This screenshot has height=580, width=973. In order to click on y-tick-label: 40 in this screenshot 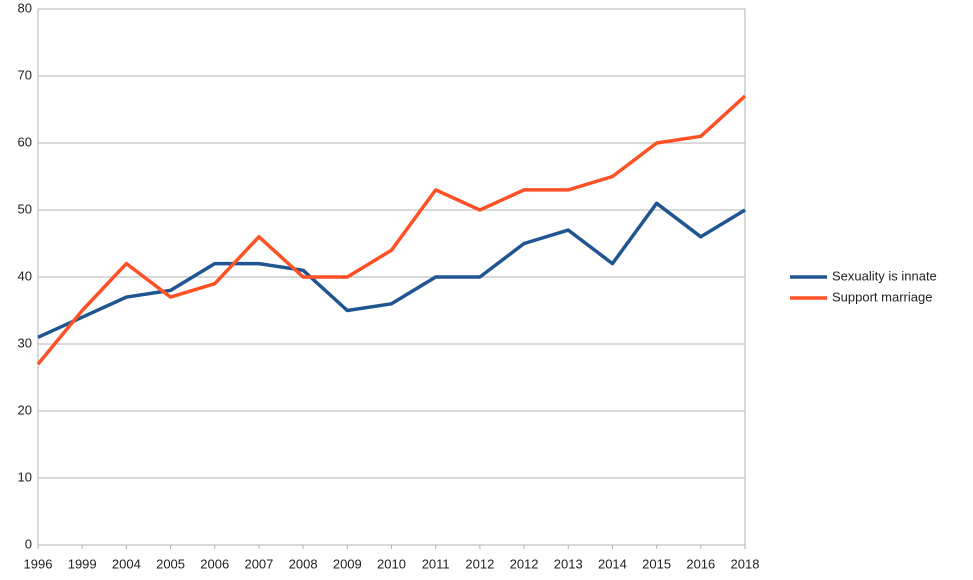, I will do `click(25, 275)`.